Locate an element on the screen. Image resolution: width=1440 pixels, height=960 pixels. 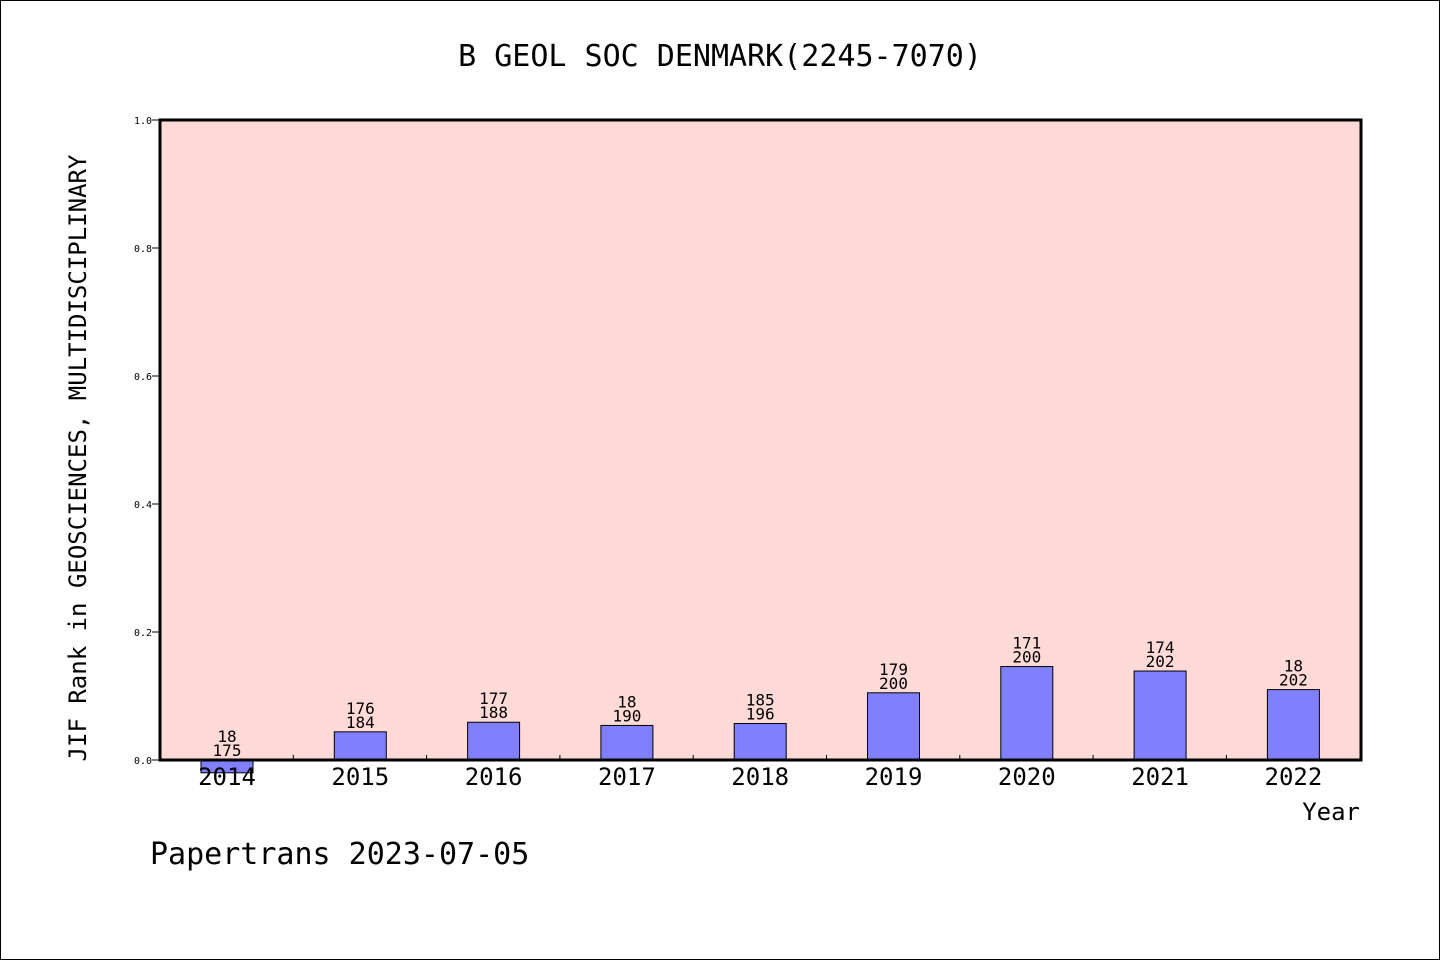
bar-label-rank-2016: 177 is located at coordinates (493, 698).